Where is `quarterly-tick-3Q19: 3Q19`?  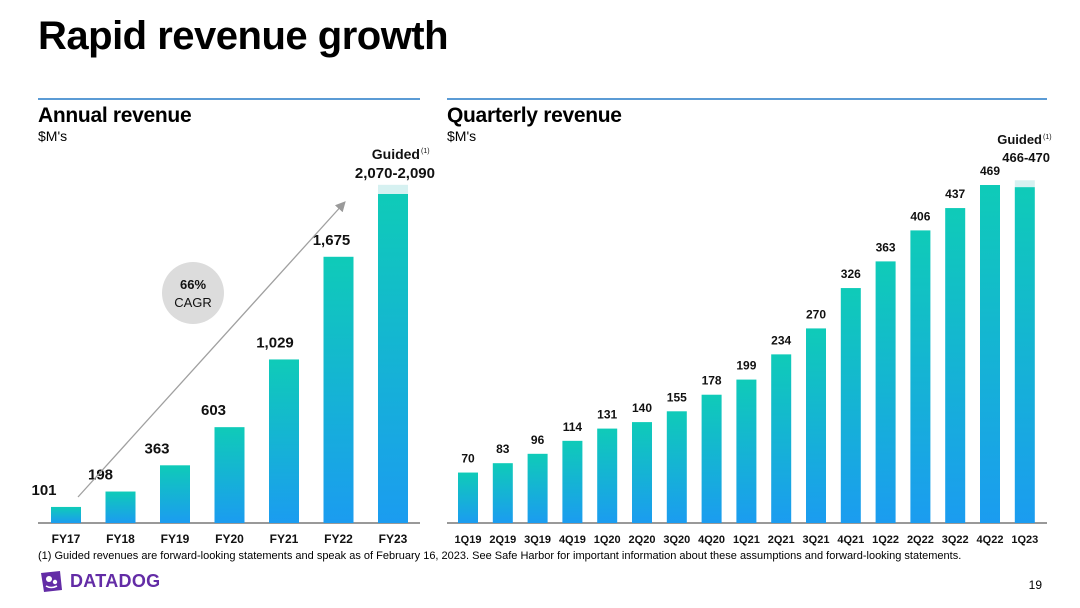
quarterly-tick-3Q19: 3Q19 is located at coordinates (537, 540).